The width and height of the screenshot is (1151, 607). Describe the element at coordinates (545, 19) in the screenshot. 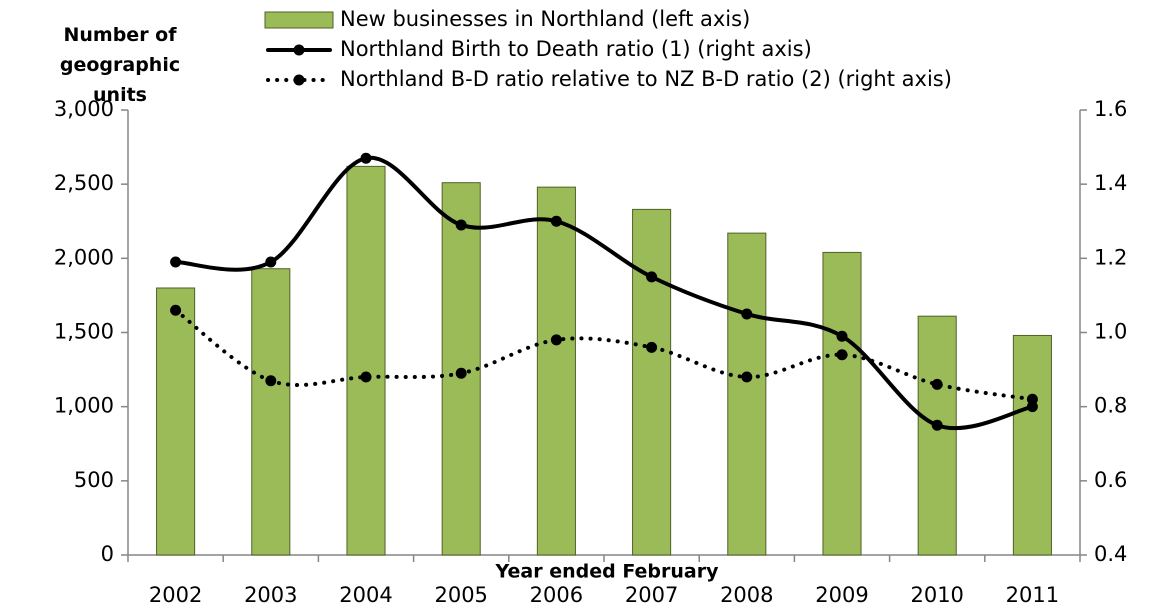

I see `legend-label: New businesses in Northland (left axis)` at that location.